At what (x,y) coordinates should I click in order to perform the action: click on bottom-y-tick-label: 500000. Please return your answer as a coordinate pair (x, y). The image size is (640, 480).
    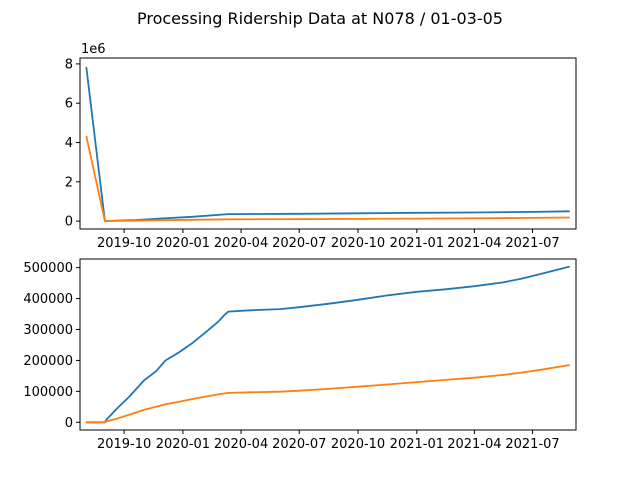
    Looking at the image, I should click on (48, 268).